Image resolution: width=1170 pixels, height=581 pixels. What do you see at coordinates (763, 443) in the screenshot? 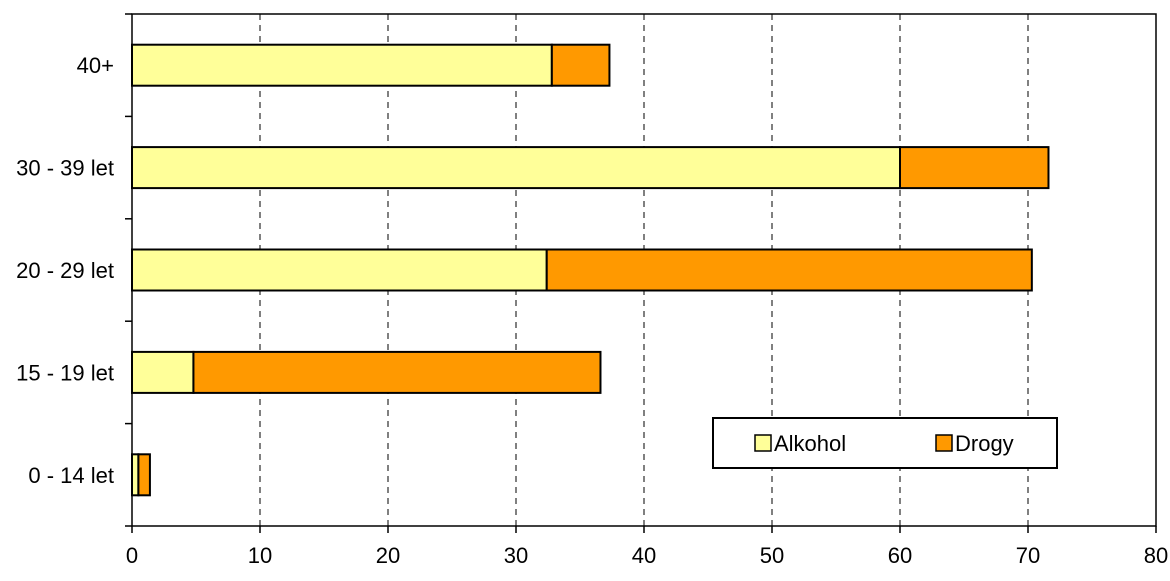
I see `legend-swatch-alkohol` at bounding box center [763, 443].